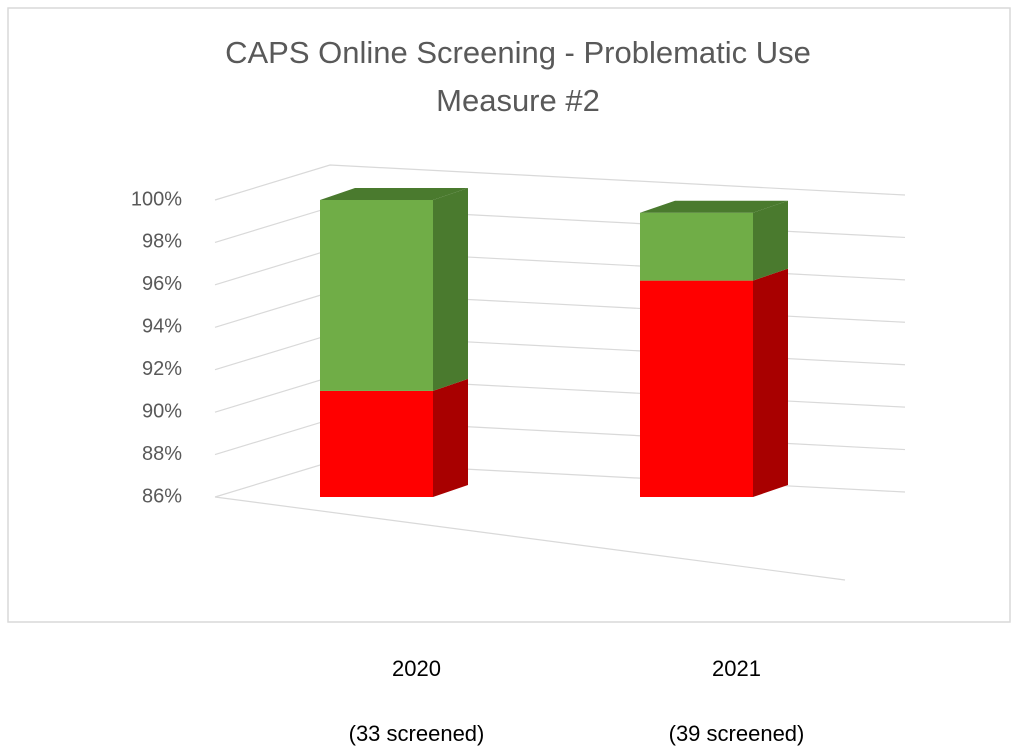  I want to click on y-tick-label: 88%, so click(162, 454).